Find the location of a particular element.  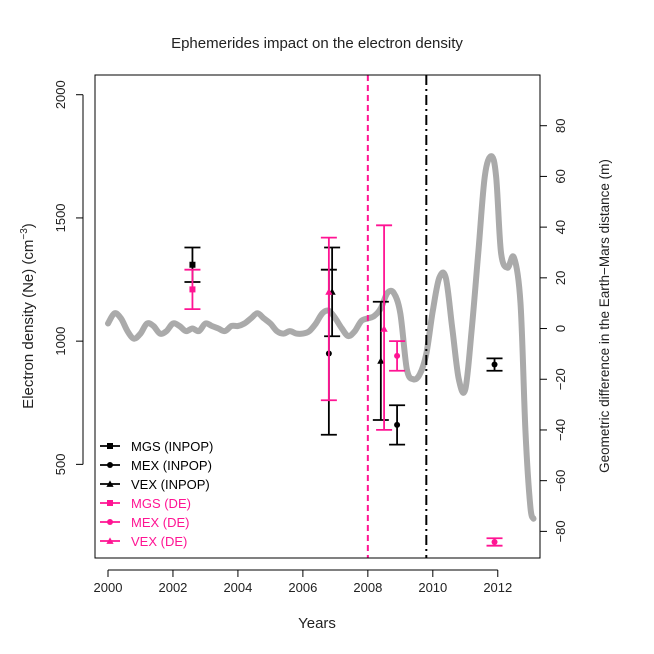

y-axis-left-label-main: Electron density (Ne) (cm is located at coordinates (28, 324).